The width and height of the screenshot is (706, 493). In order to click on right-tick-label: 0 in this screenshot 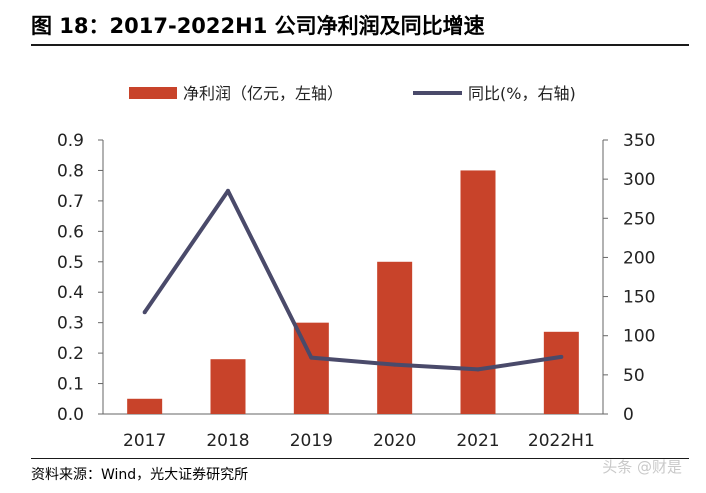, I will do `click(628, 415)`.